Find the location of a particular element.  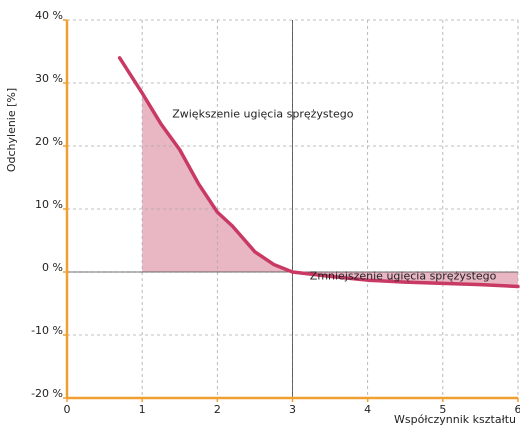

y-tick-label: 20 % is located at coordinates (49, 141).